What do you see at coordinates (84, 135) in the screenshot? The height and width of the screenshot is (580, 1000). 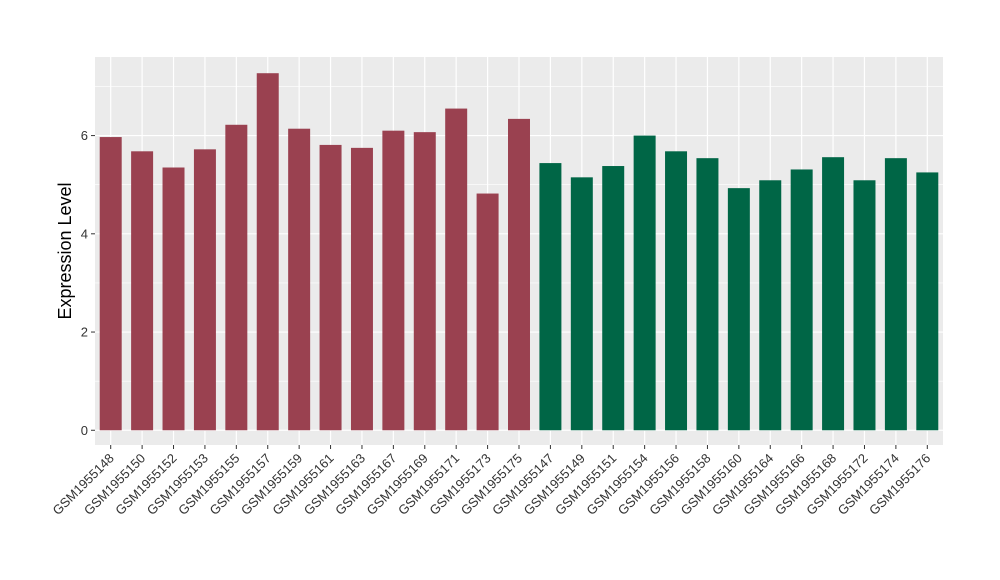 I see `y-tick-label: 6` at bounding box center [84, 135].